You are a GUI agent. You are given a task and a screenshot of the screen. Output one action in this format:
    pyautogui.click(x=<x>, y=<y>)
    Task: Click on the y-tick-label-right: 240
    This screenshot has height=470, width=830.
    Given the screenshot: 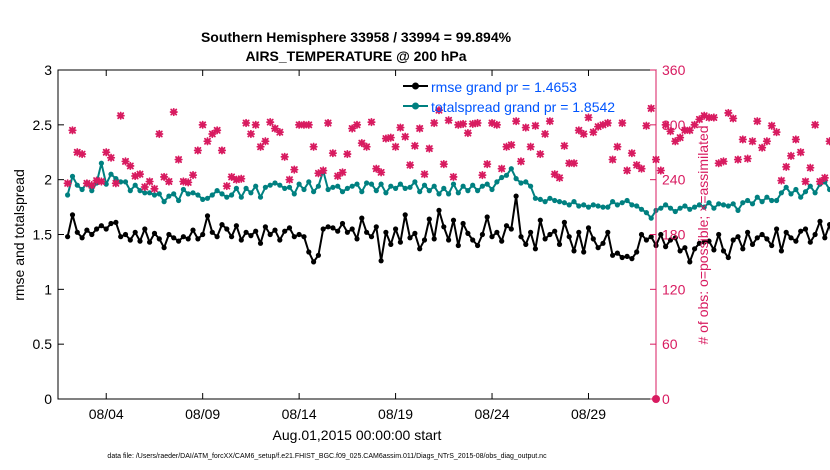 What is the action you would take?
    pyautogui.click(x=674, y=180)
    